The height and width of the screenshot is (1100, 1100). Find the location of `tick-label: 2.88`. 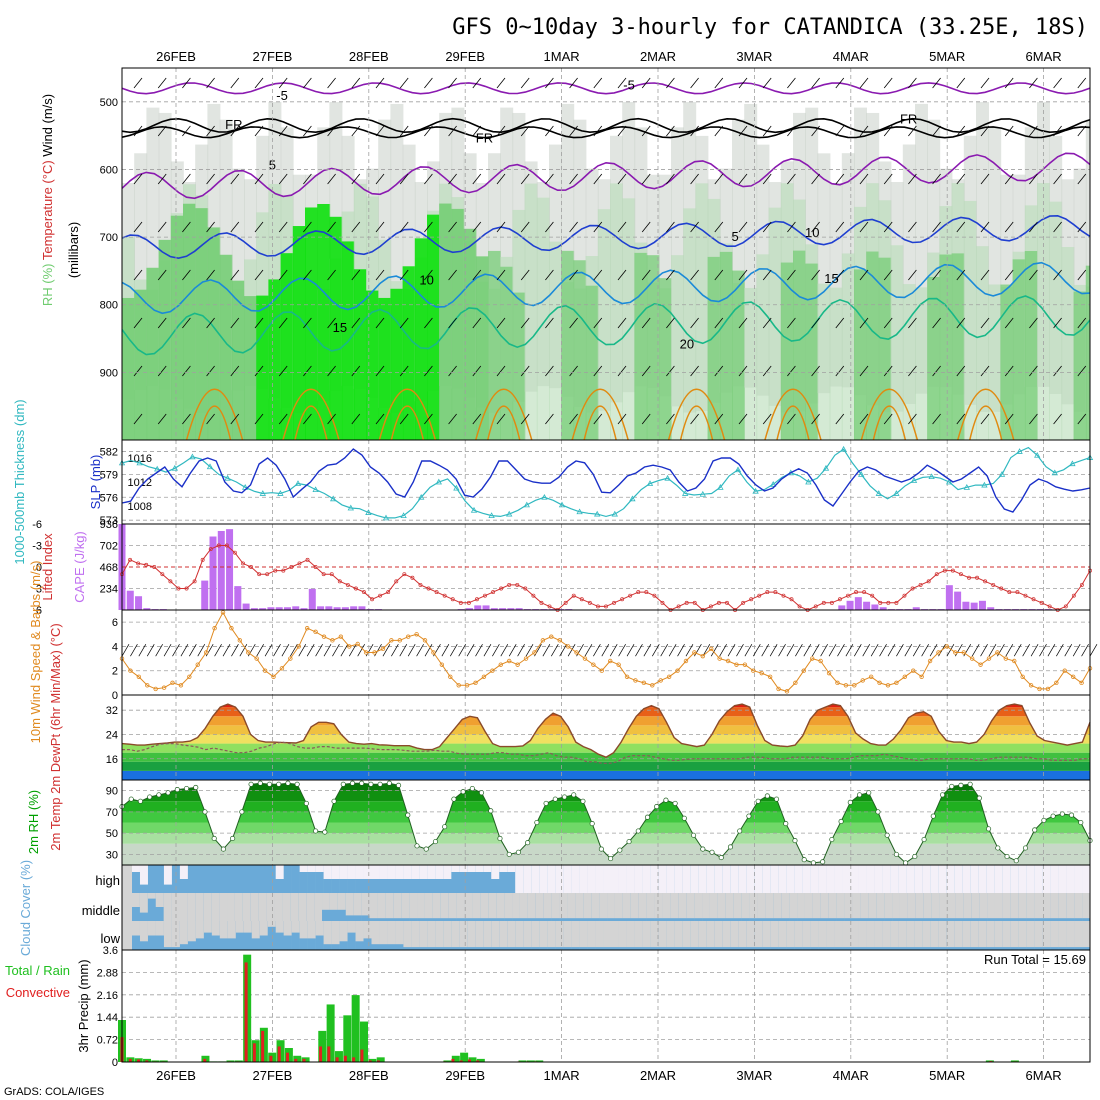

tick-label: 2.88 is located at coordinates (107, 973).